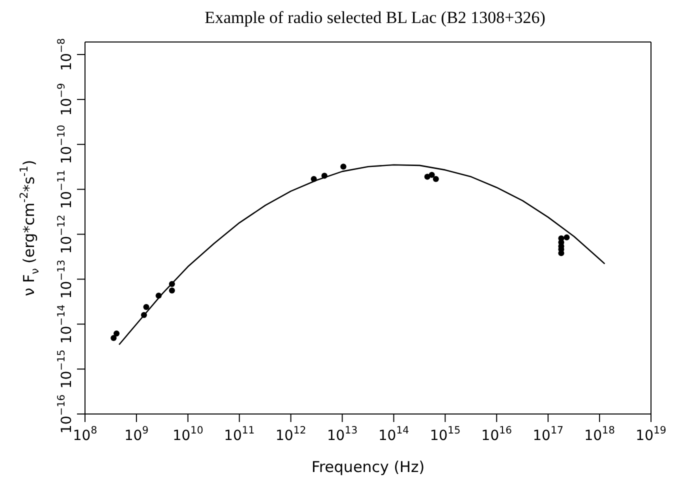 This screenshot has width=673, height=480. What do you see at coordinates (290, 435) in the screenshot?
I see `x-tick-label: 10$^{12}$` at bounding box center [290, 435].